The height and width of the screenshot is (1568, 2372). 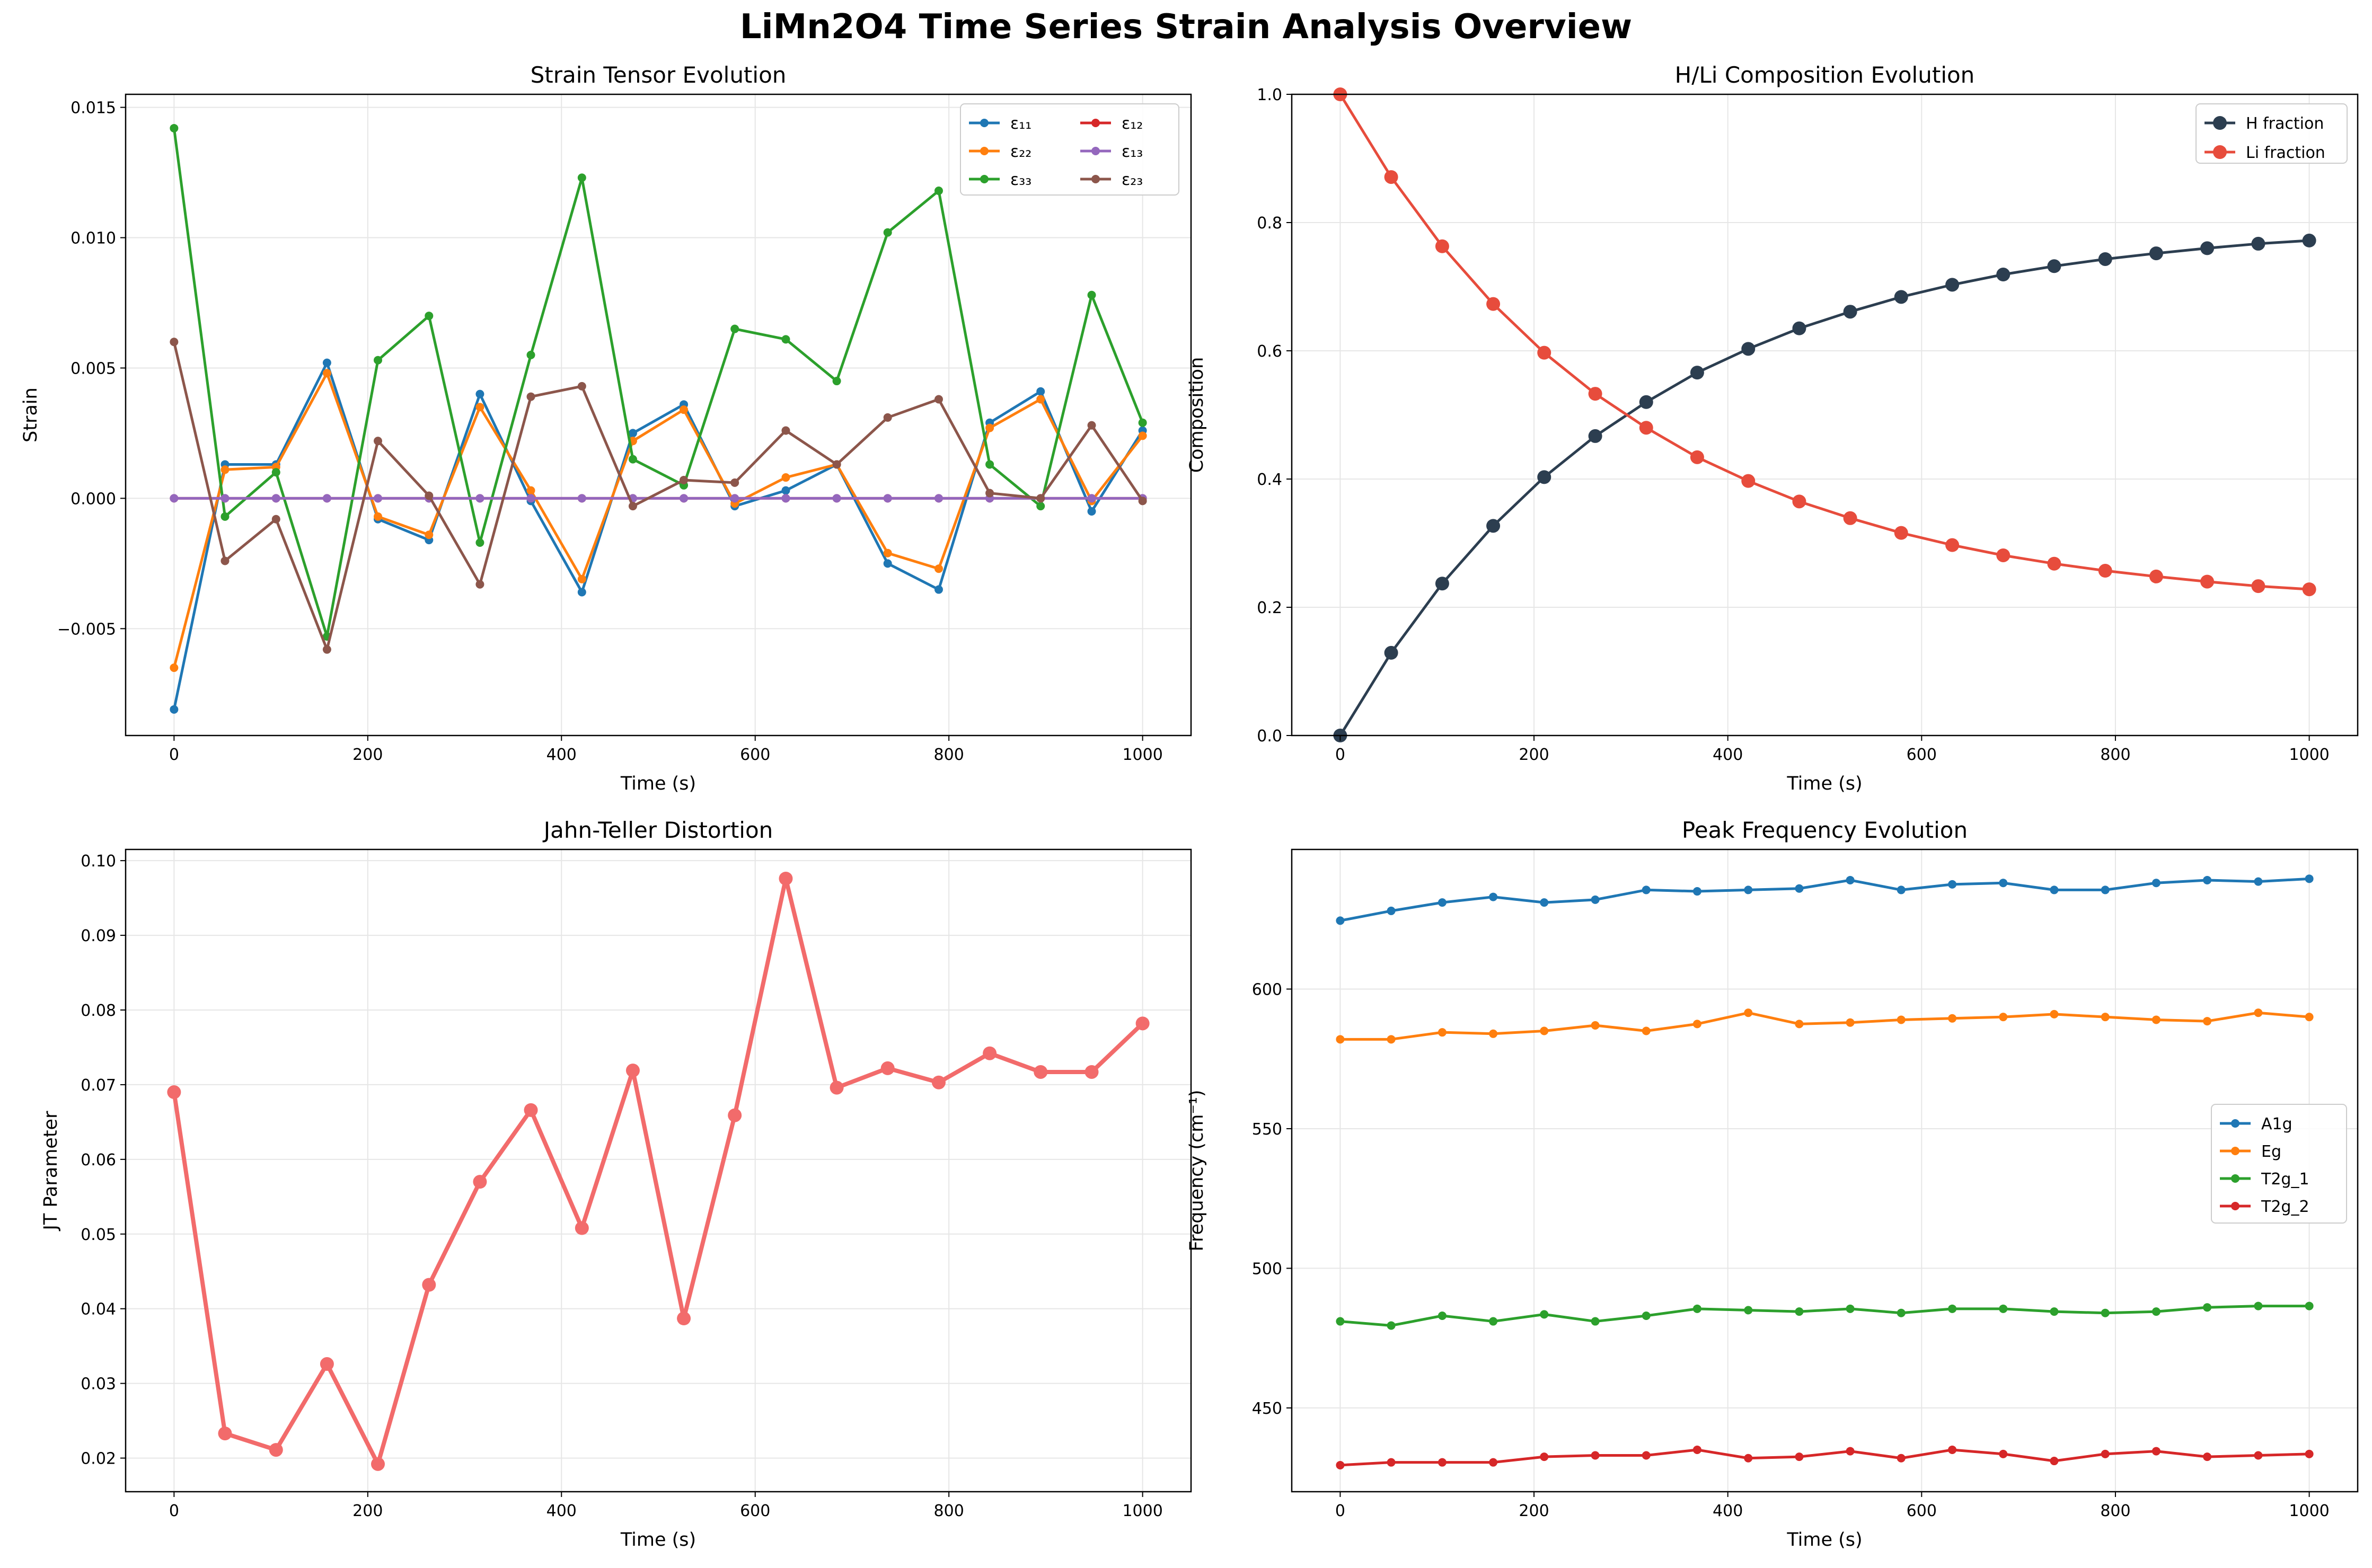 What do you see at coordinates (1824, 342) in the screenshot?
I see `series-Li fraction` at bounding box center [1824, 342].